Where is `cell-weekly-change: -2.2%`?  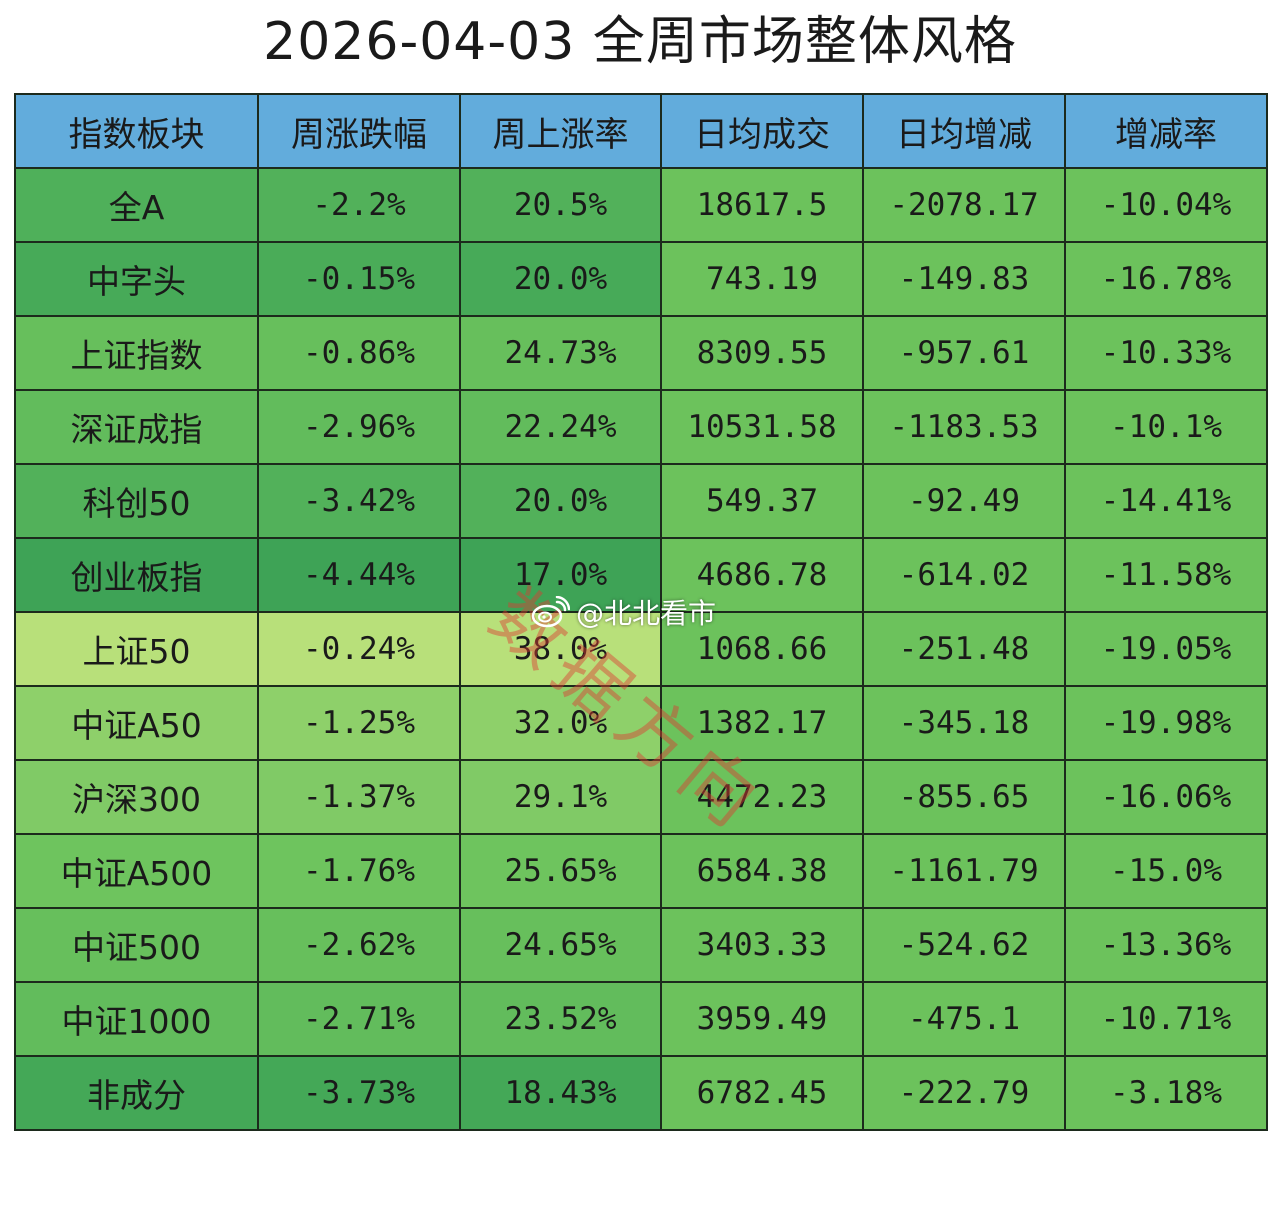 cell-weekly-change: -2.2% is located at coordinates (359, 205).